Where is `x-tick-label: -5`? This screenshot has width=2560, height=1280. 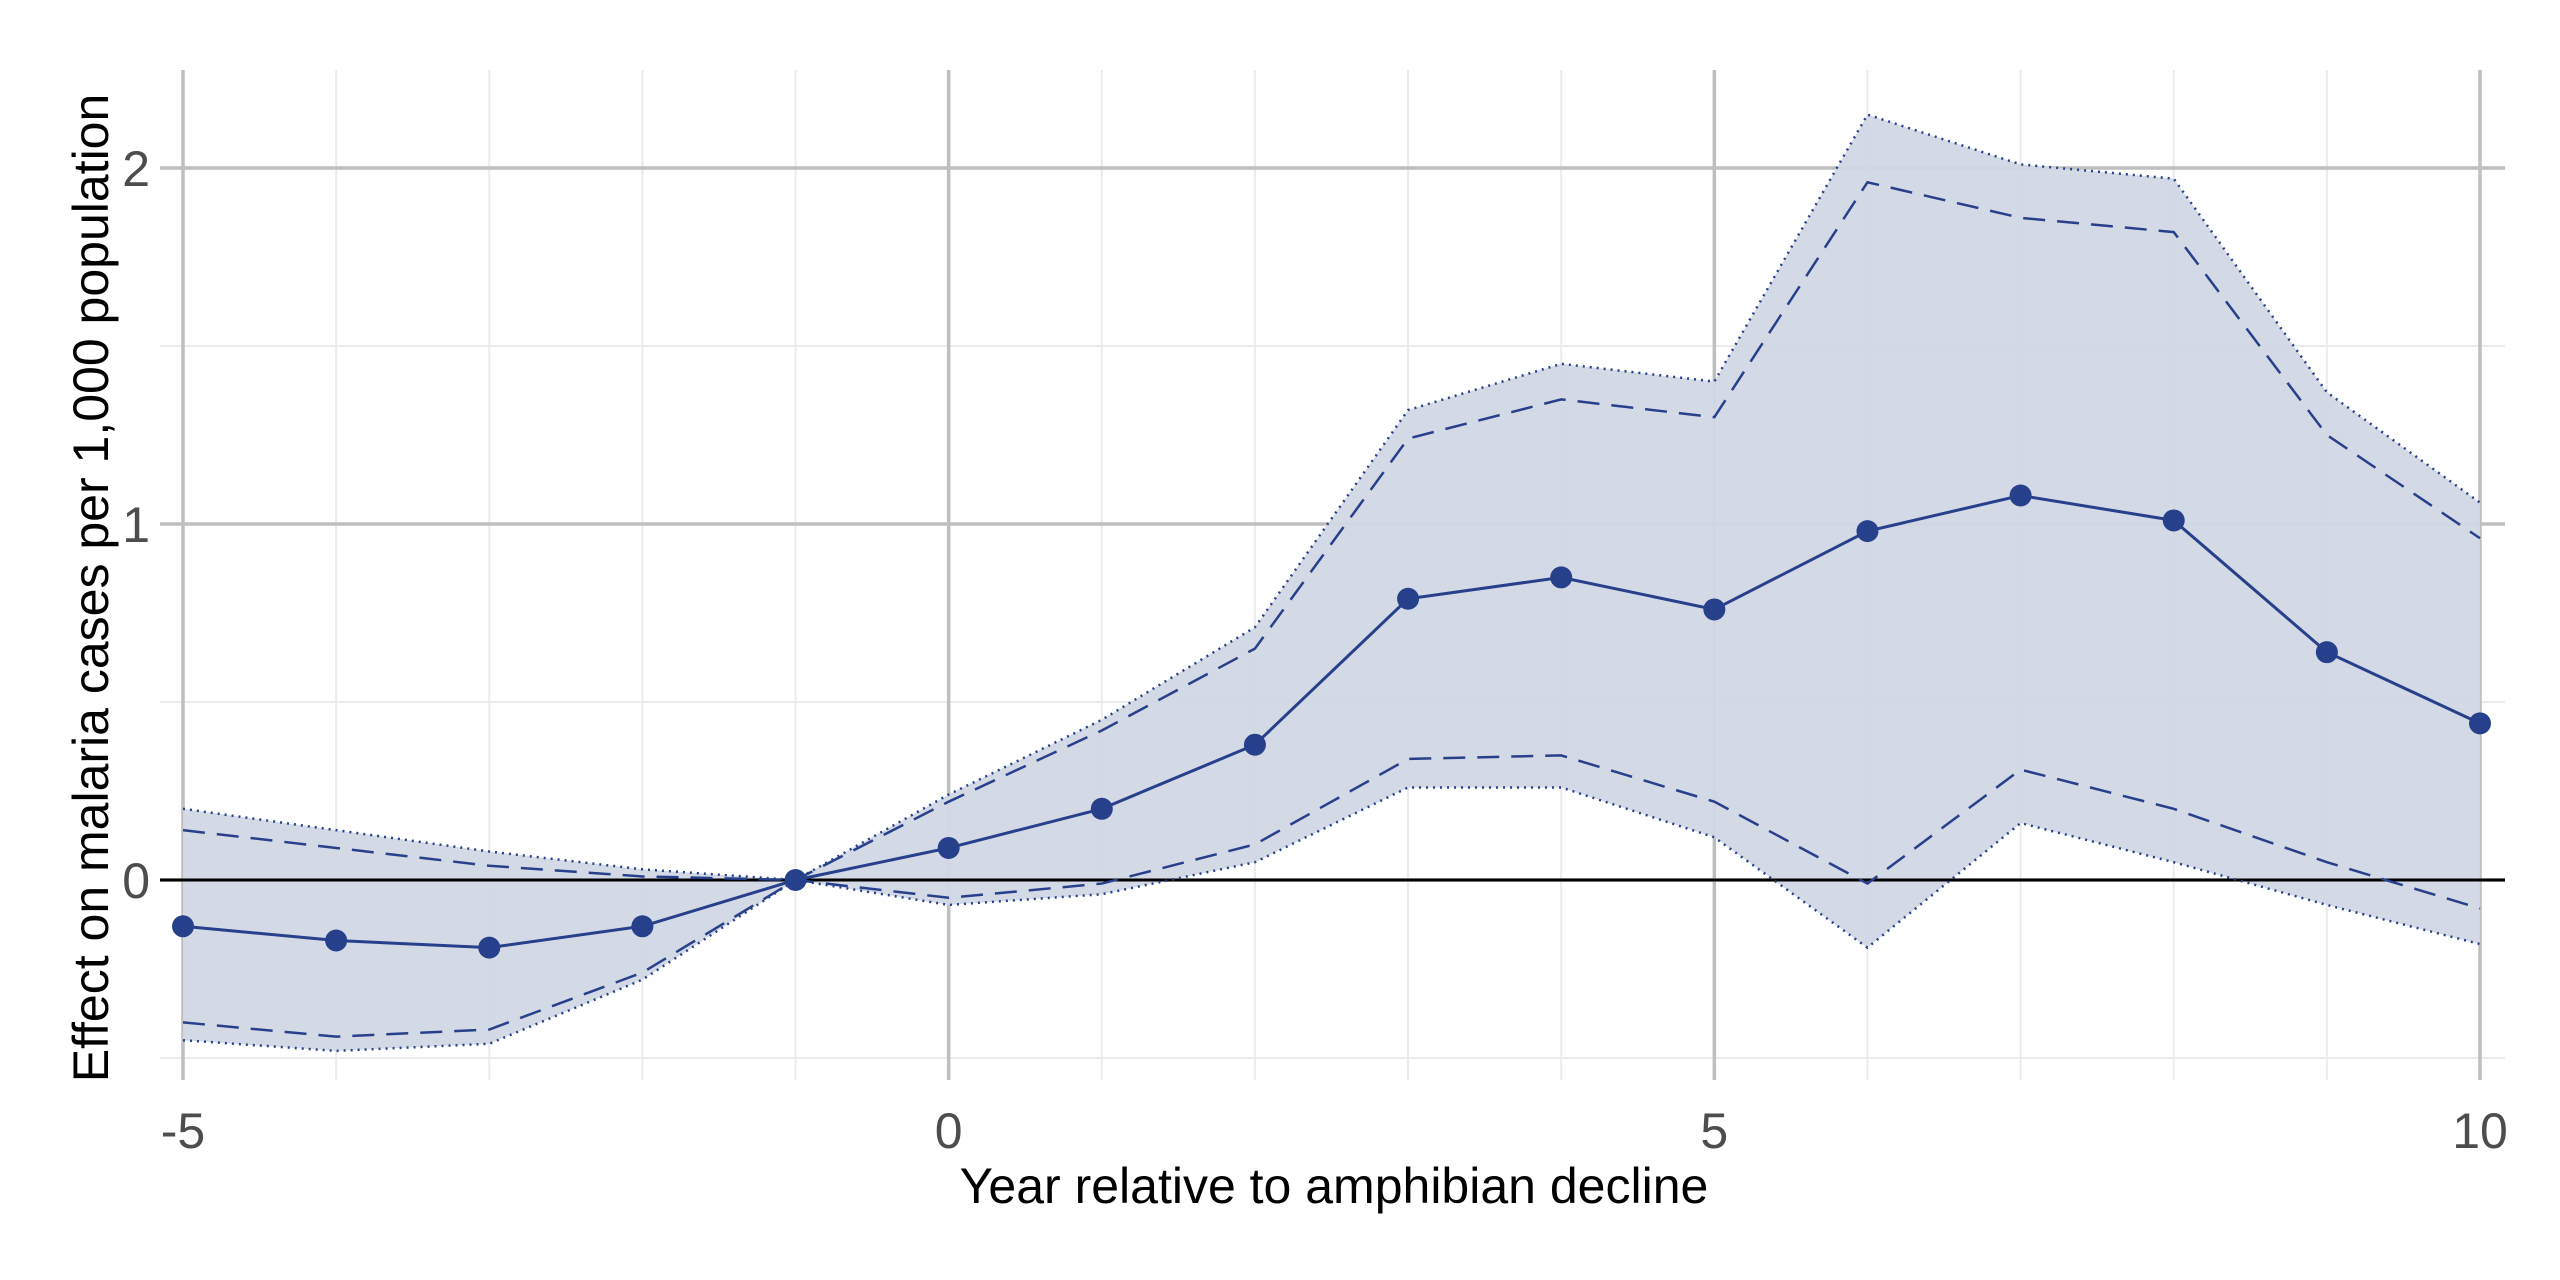
x-tick-label: -5 is located at coordinates (183, 1131).